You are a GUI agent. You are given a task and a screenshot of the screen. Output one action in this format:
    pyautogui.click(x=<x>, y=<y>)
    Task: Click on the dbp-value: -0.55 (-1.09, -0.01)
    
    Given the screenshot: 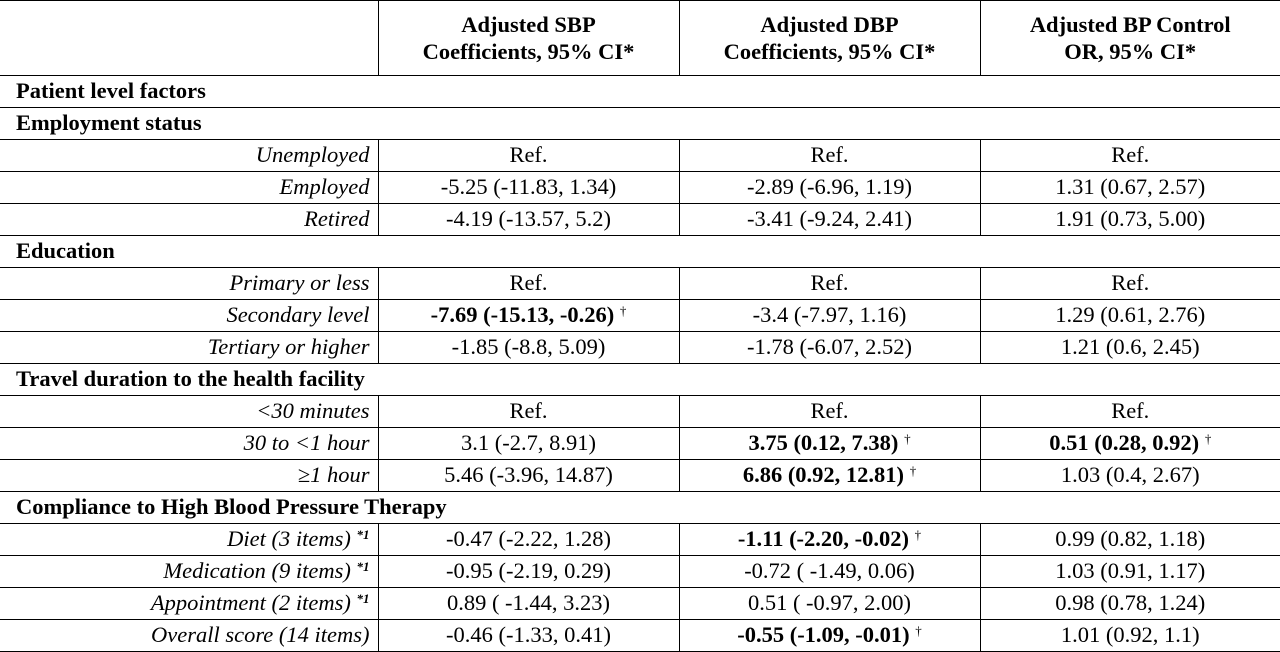 What is the action you would take?
    pyautogui.click(x=823, y=635)
    